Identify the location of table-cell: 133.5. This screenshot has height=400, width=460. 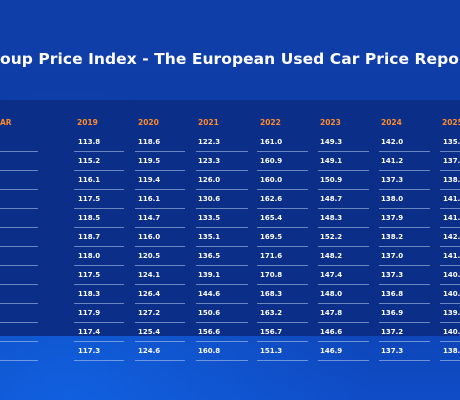
(209, 218).